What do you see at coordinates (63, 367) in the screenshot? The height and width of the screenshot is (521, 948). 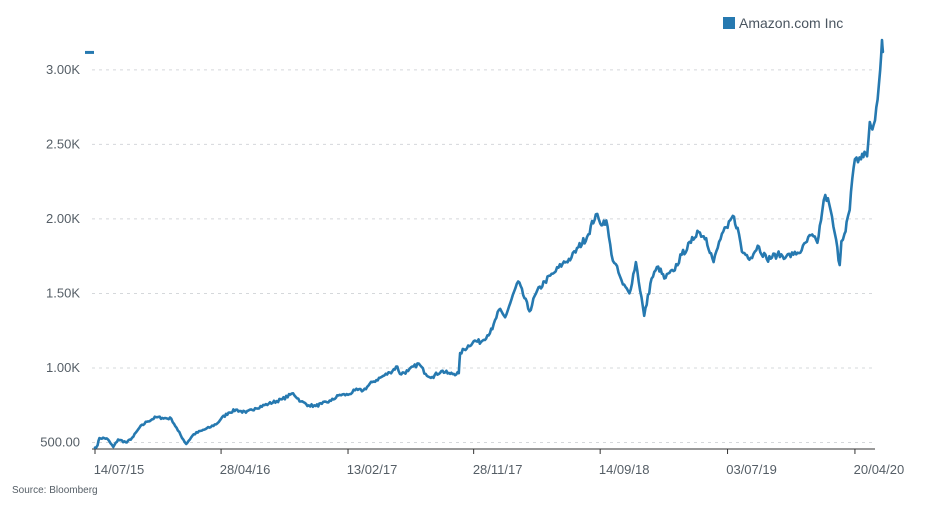 I see `y-tick-label: 1.00K` at bounding box center [63, 367].